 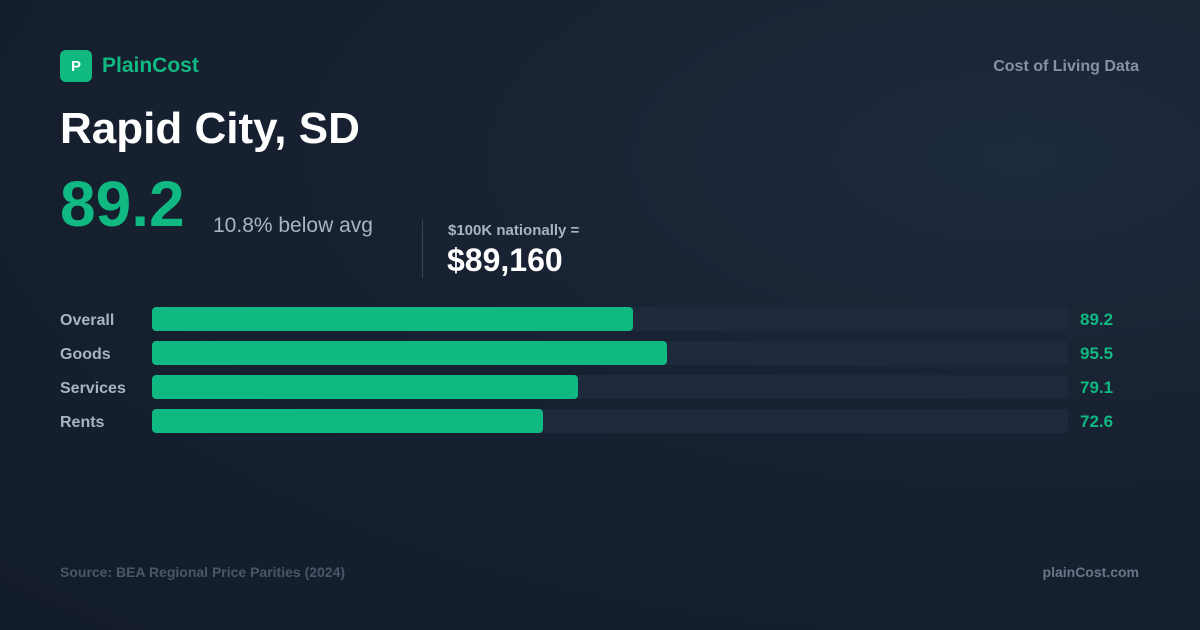 What do you see at coordinates (610, 421) in the screenshot?
I see `bar-track-rents` at bounding box center [610, 421].